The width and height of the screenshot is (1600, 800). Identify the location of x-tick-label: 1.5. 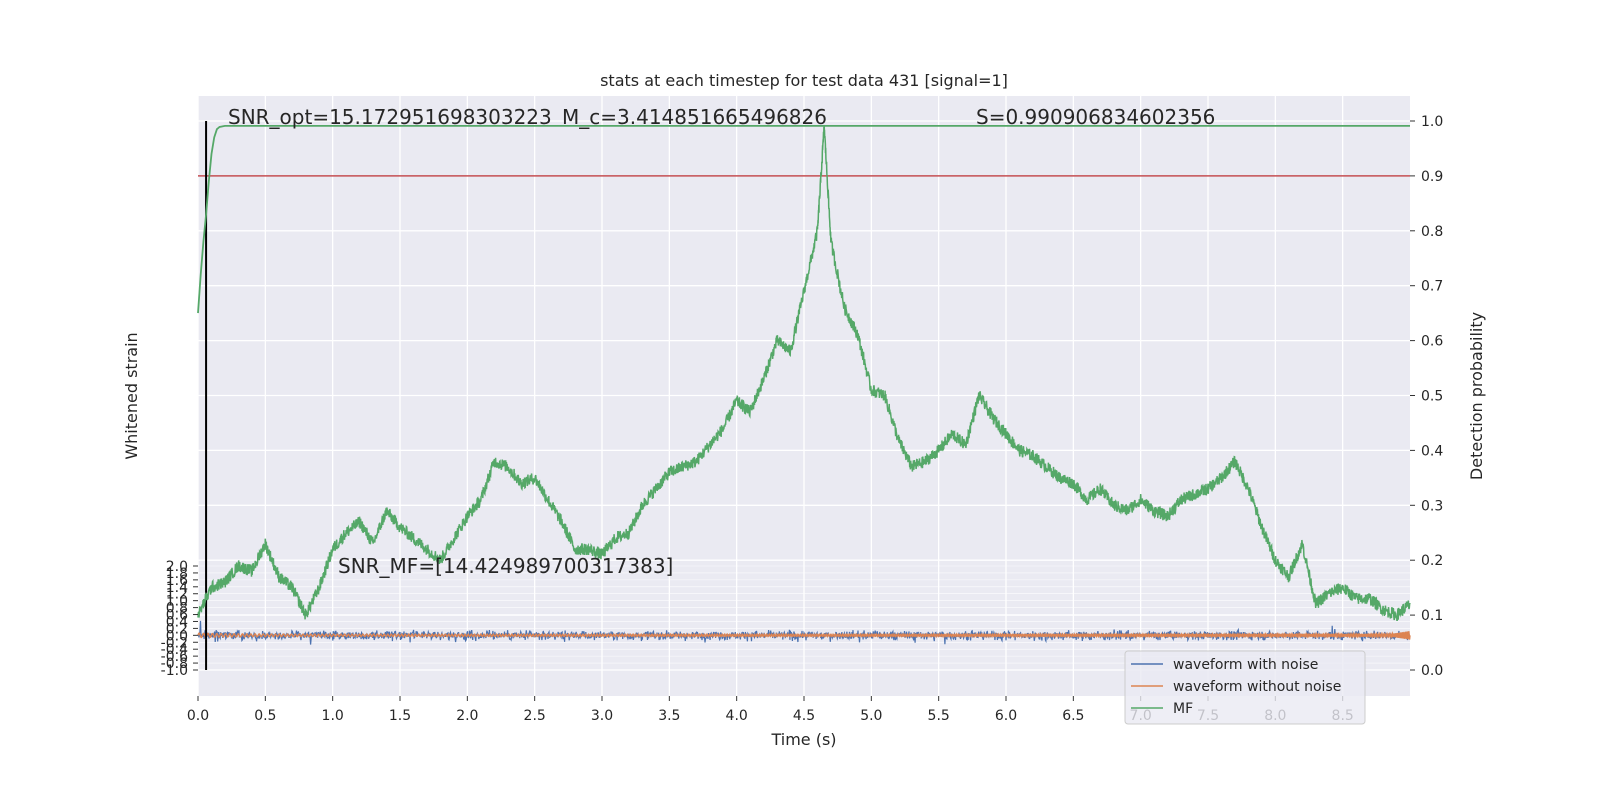
(400, 716).